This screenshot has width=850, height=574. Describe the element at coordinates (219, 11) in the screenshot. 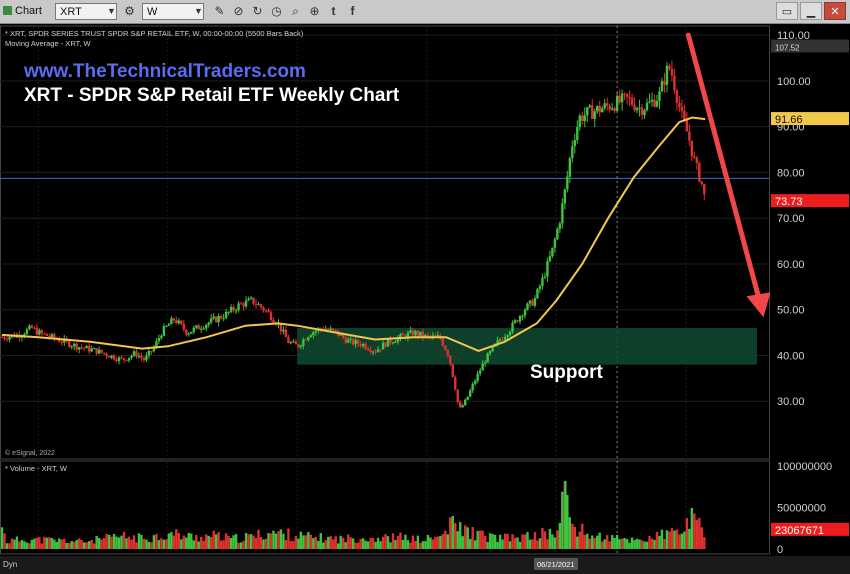

I see `draw-icon: ✎` at that location.